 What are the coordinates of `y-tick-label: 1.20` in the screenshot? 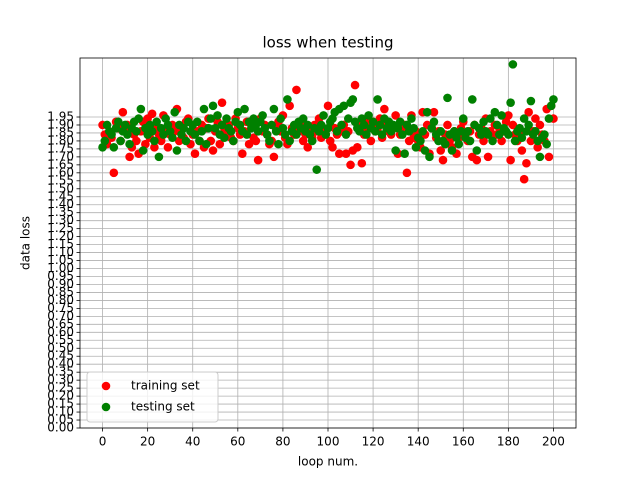 It's located at (60, 236).